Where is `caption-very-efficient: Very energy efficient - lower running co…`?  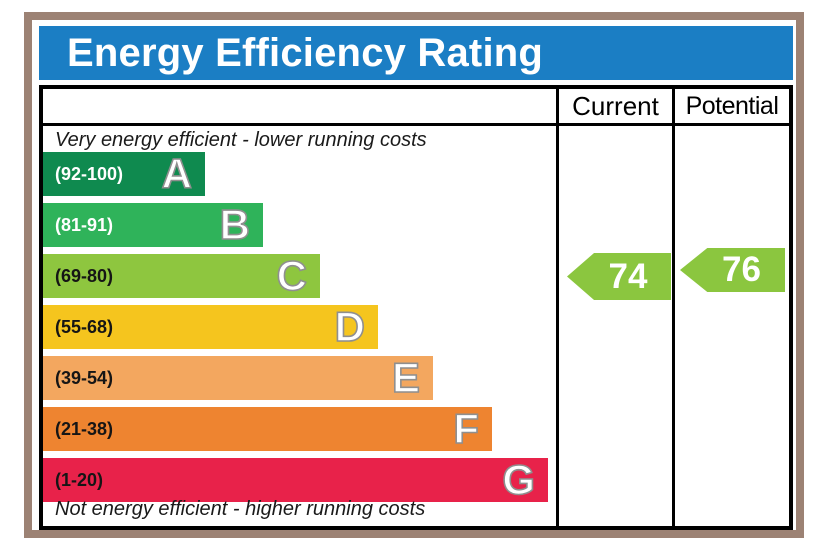
caption-very-efficient: Very energy efficient - lower running co… is located at coordinates (241, 140).